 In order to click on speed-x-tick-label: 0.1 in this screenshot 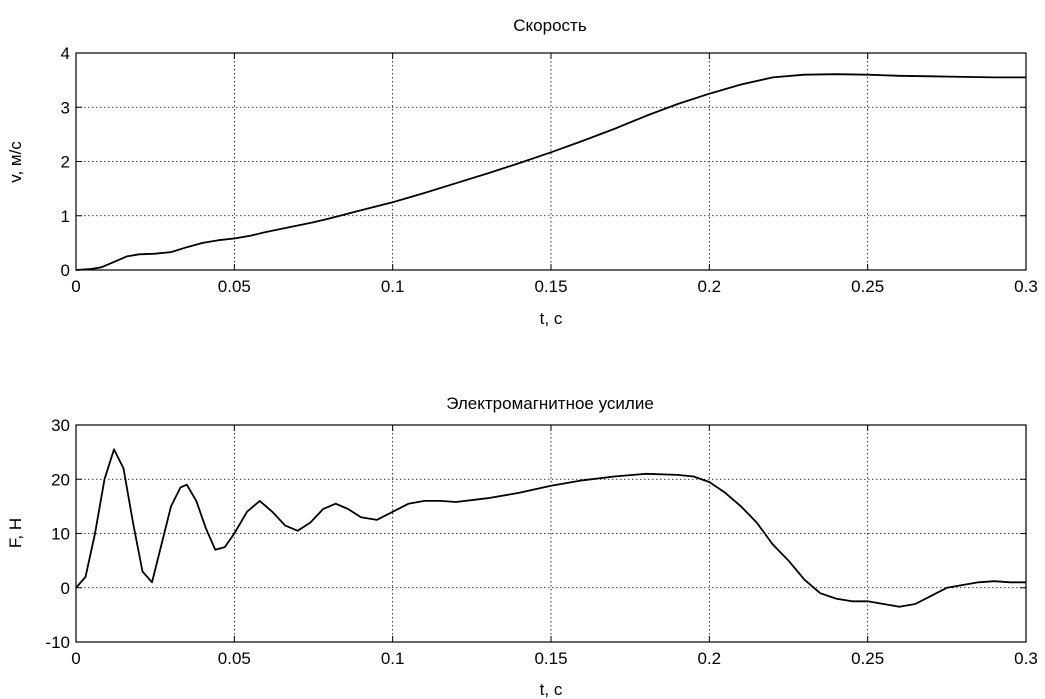, I will do `click(393, 286)`.